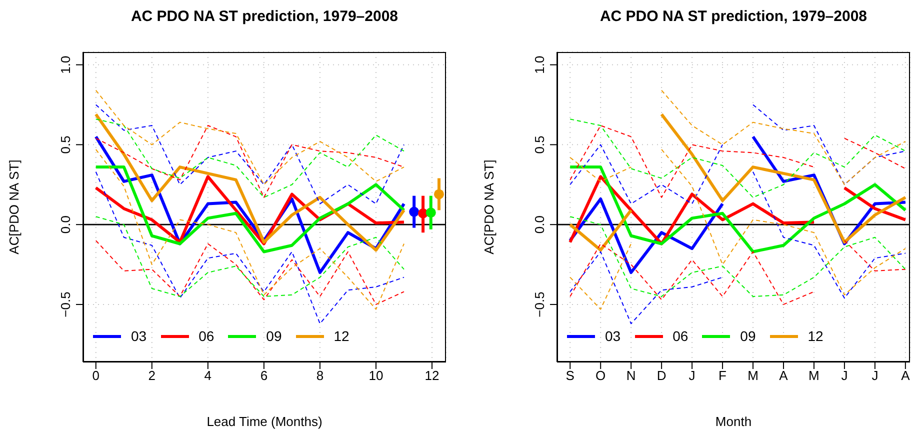  Describe the element at coordinates (264, 376) in the screenshot. I see `x-tick-label: 6` at that location.